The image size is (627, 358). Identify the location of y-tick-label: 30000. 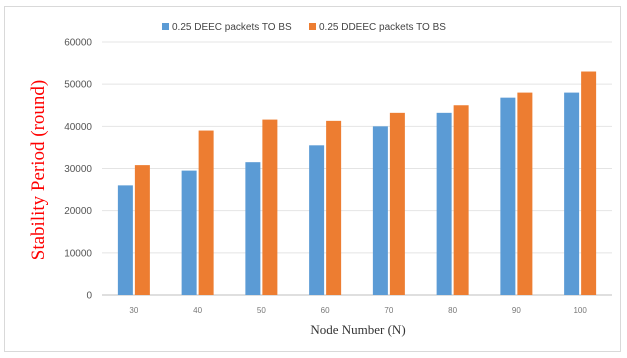
(78, 169).